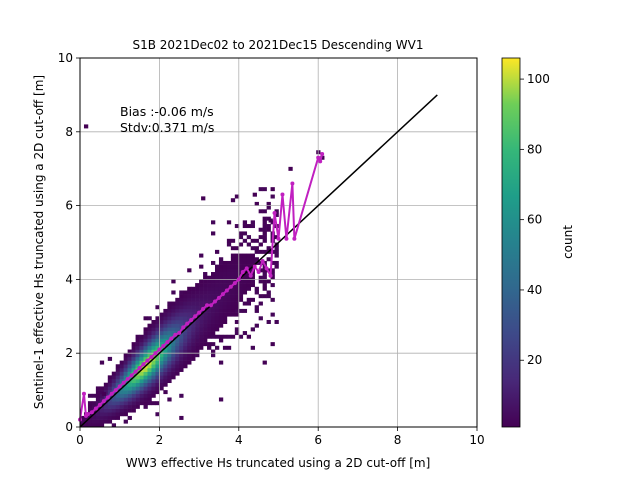  What do you see at coordinates (69, 353) in the screenshot?
I see `y-tick-label: 2` at bounding box center [69, 353].